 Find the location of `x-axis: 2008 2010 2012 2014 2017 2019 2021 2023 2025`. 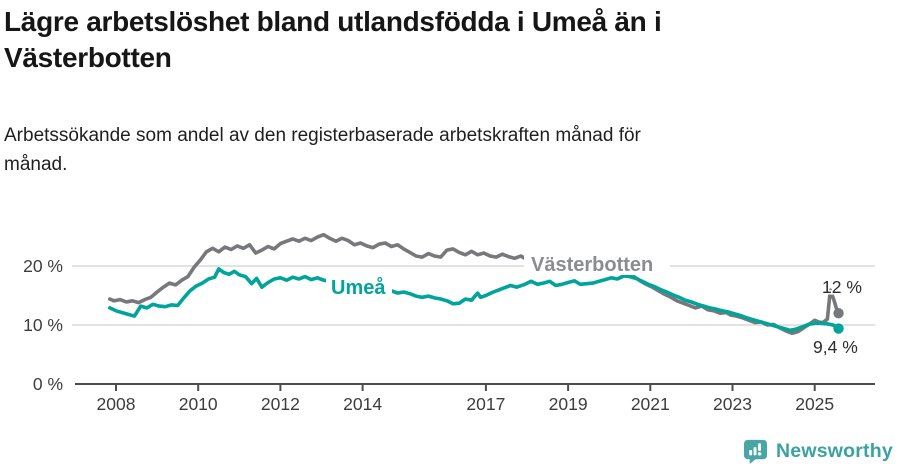

x-axis: 2008 2010 2012 2014 2017 2019 2021 2023 2025 is located at coordinates (475, 398).